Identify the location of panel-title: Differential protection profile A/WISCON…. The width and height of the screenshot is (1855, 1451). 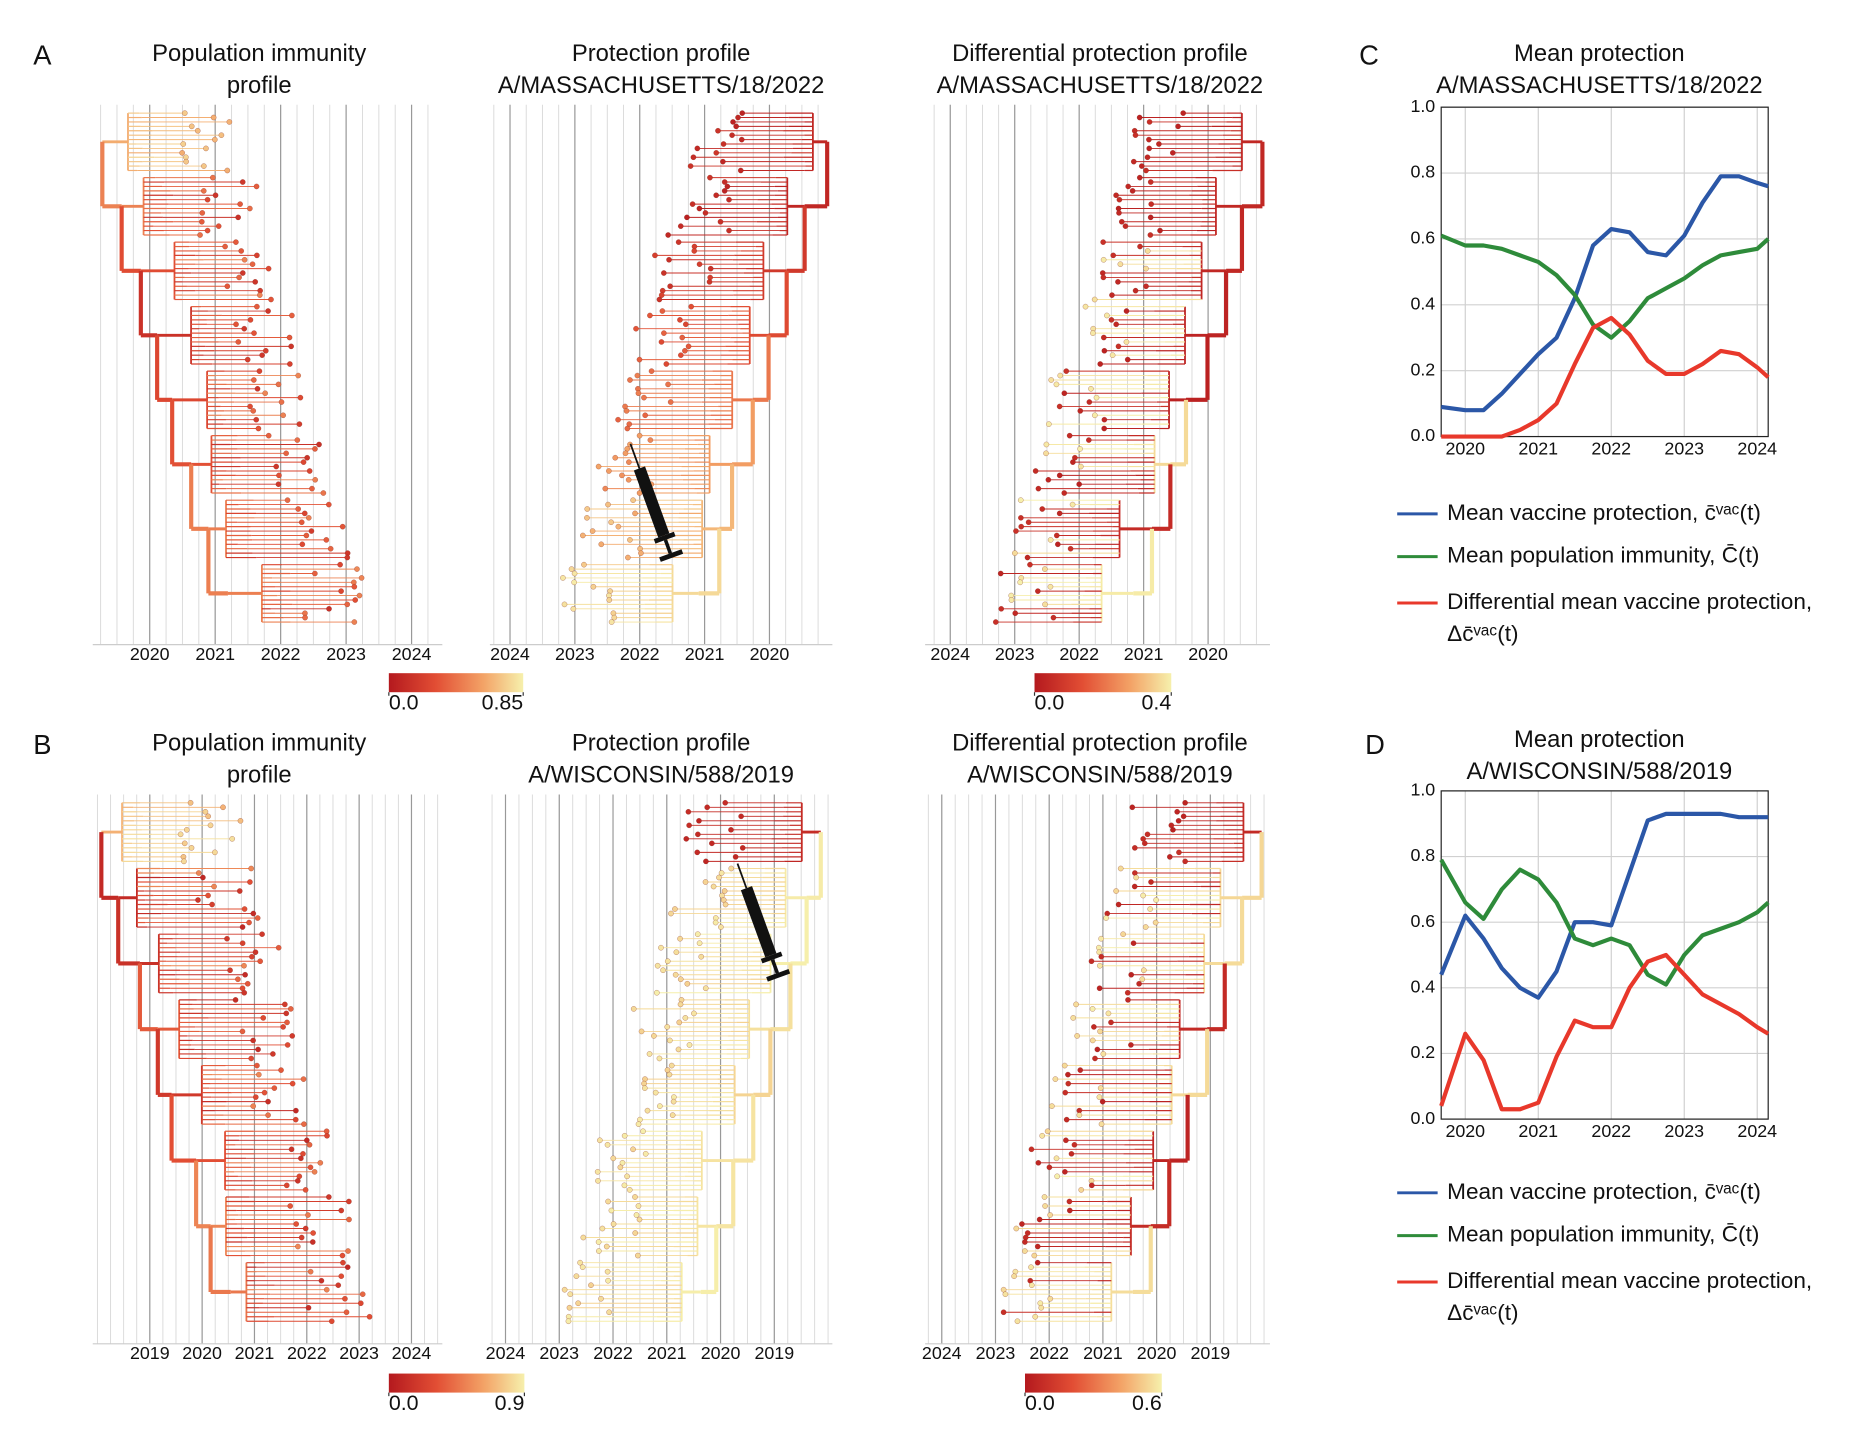
(1100, 759).